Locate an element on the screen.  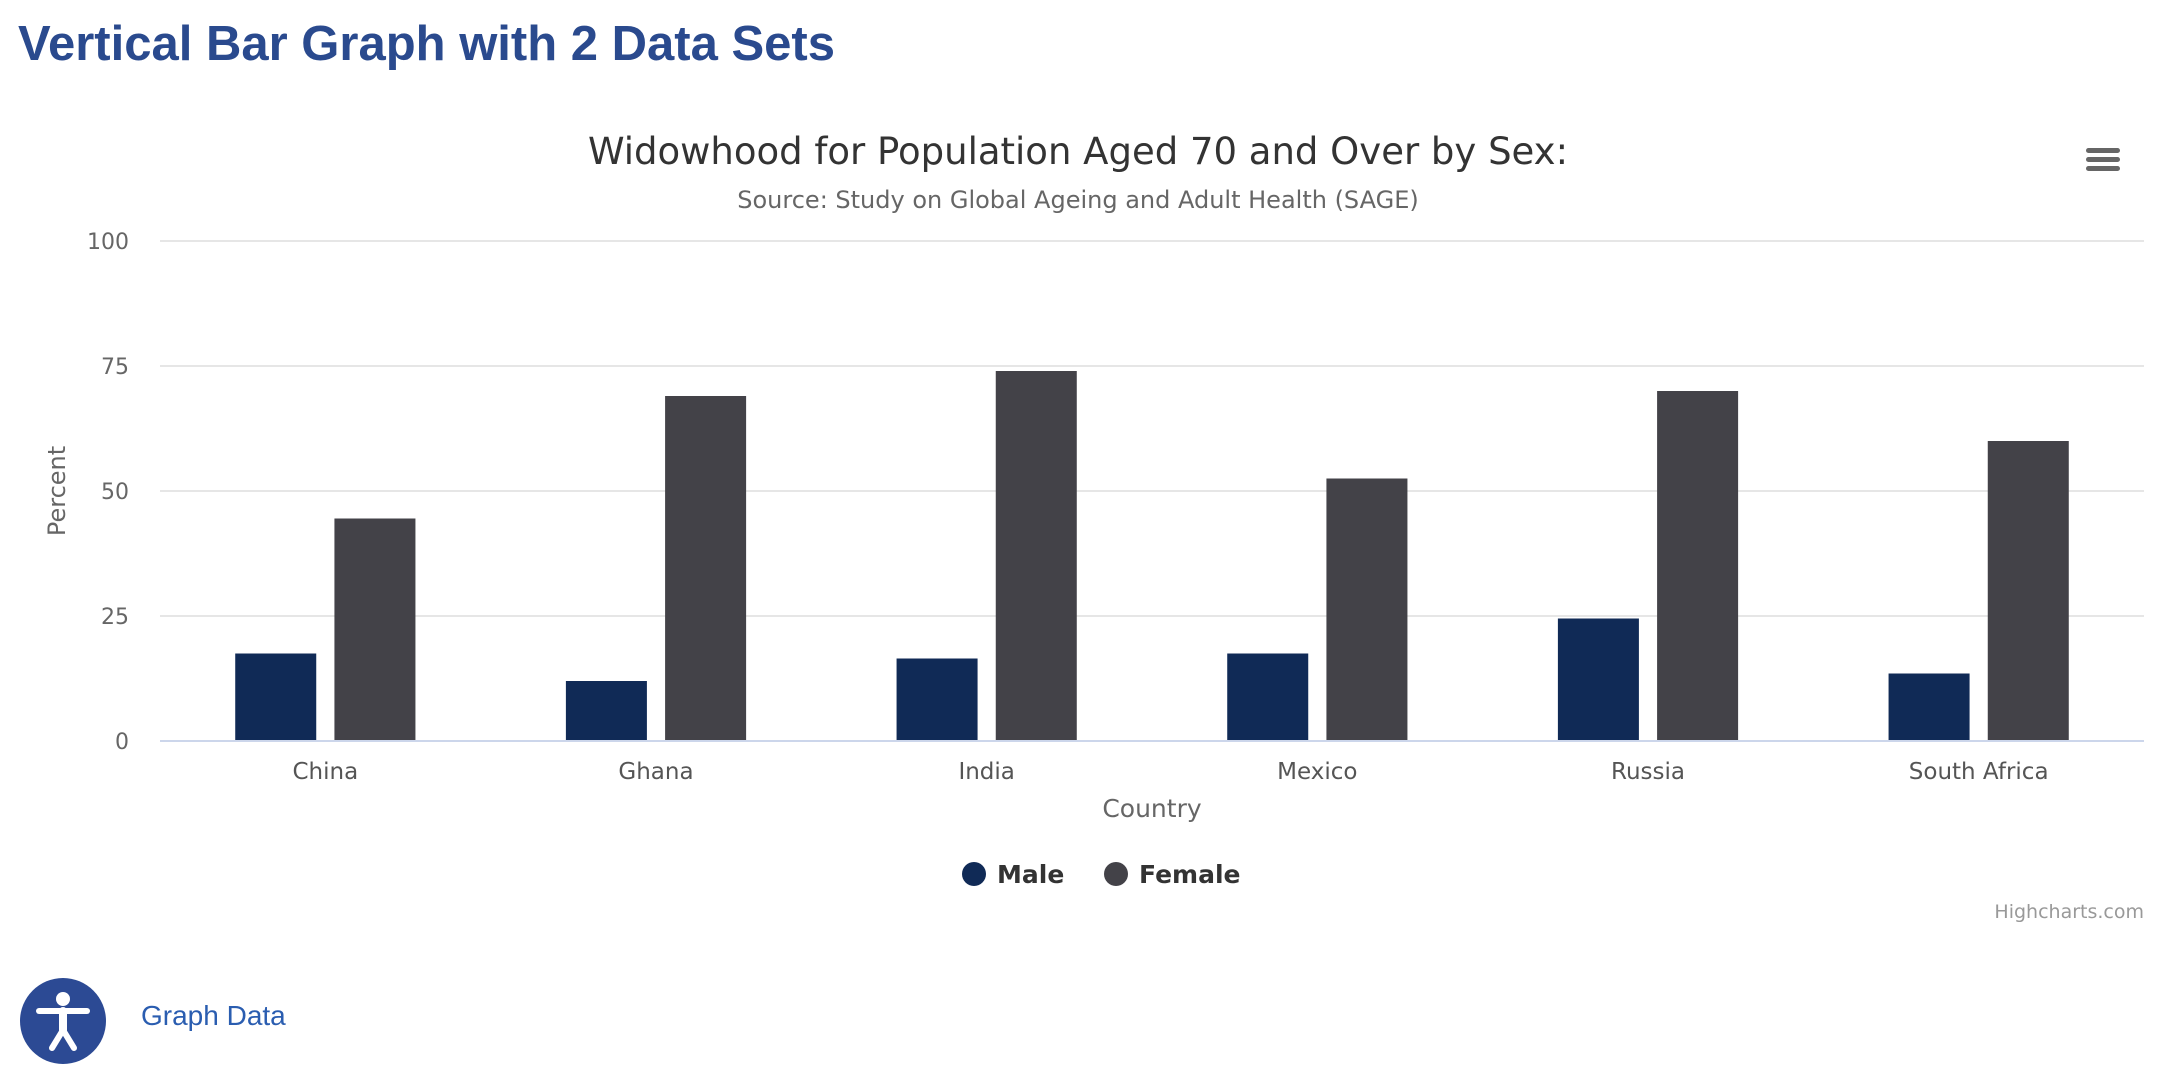
legend-item-female: Female is located at coordinates (1172, 874).